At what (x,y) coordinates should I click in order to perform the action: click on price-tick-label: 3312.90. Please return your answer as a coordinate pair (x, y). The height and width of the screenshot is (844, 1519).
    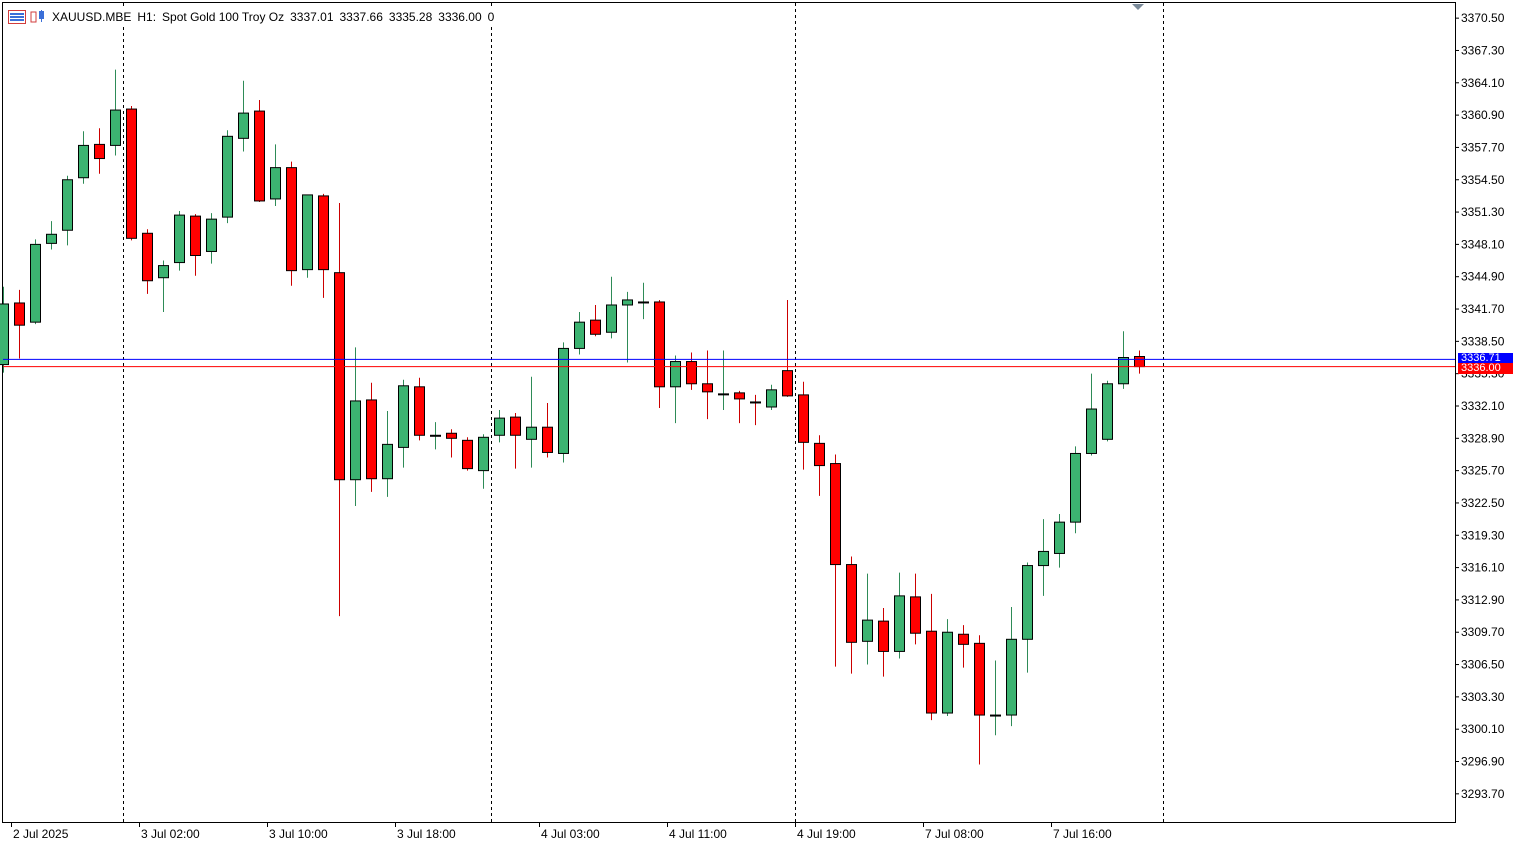
    Looking at the image, I should click on (1483, 600).